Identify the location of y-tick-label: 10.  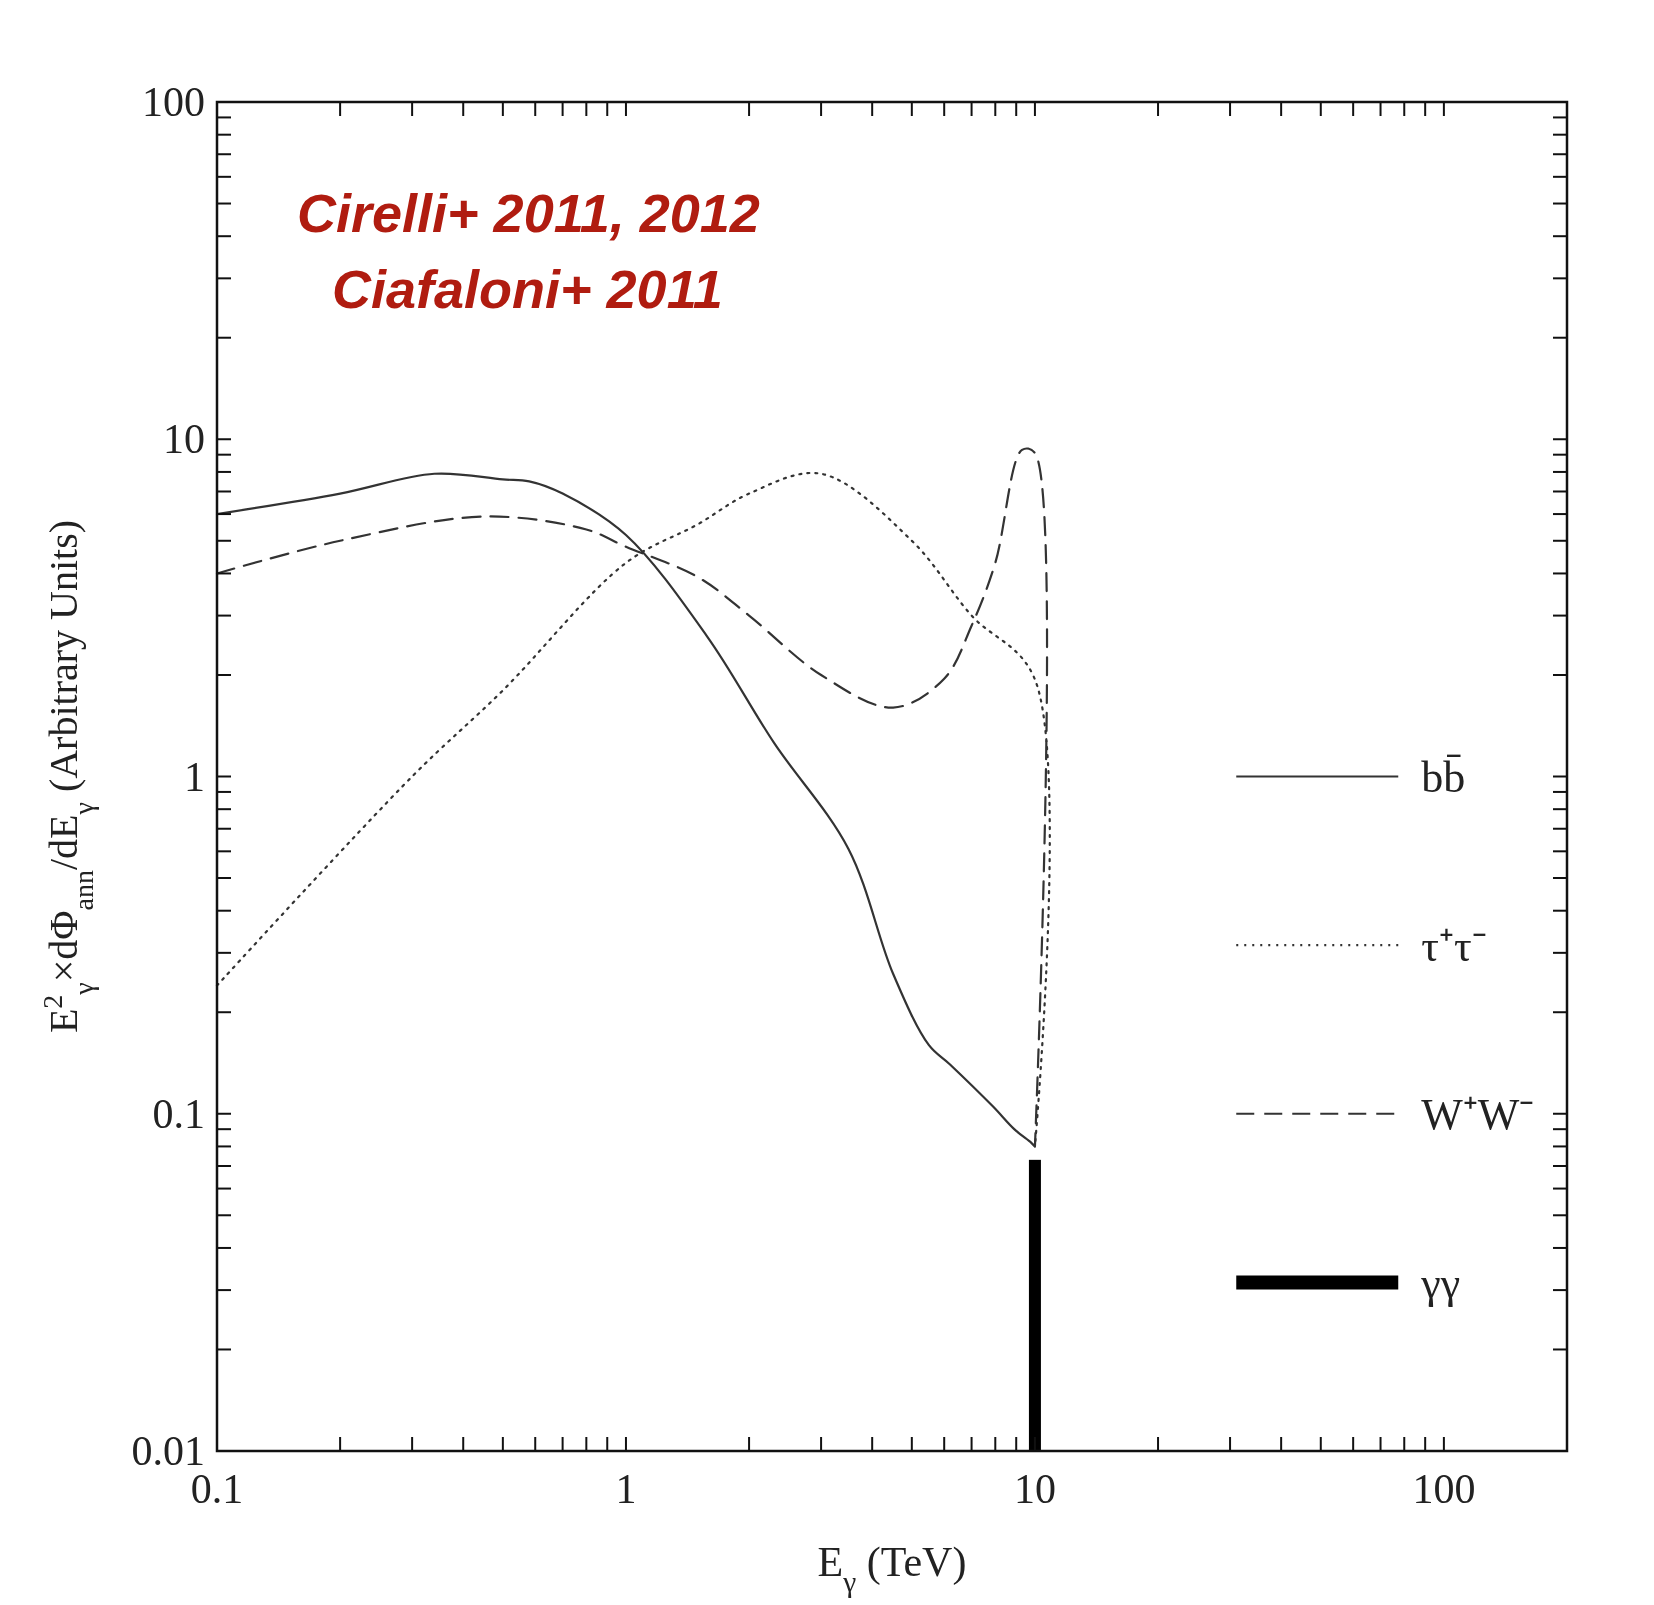
(184, 439).